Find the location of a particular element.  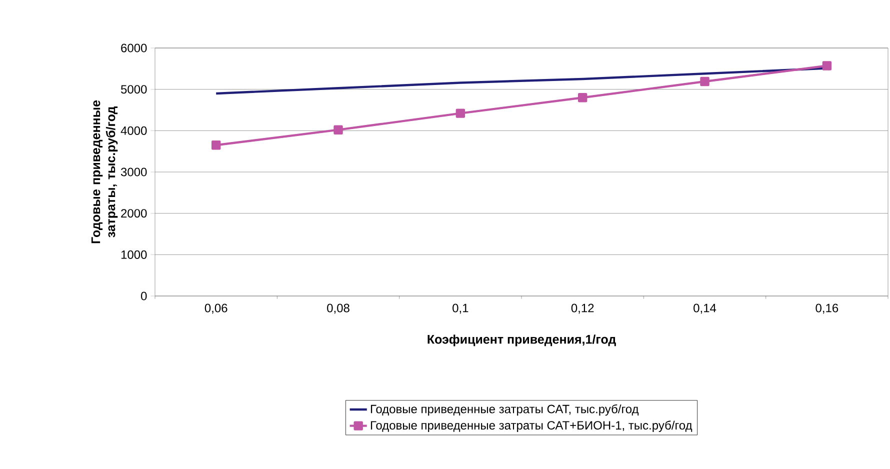

y-tick-label: 1000 is located at coordinates (134, 254).